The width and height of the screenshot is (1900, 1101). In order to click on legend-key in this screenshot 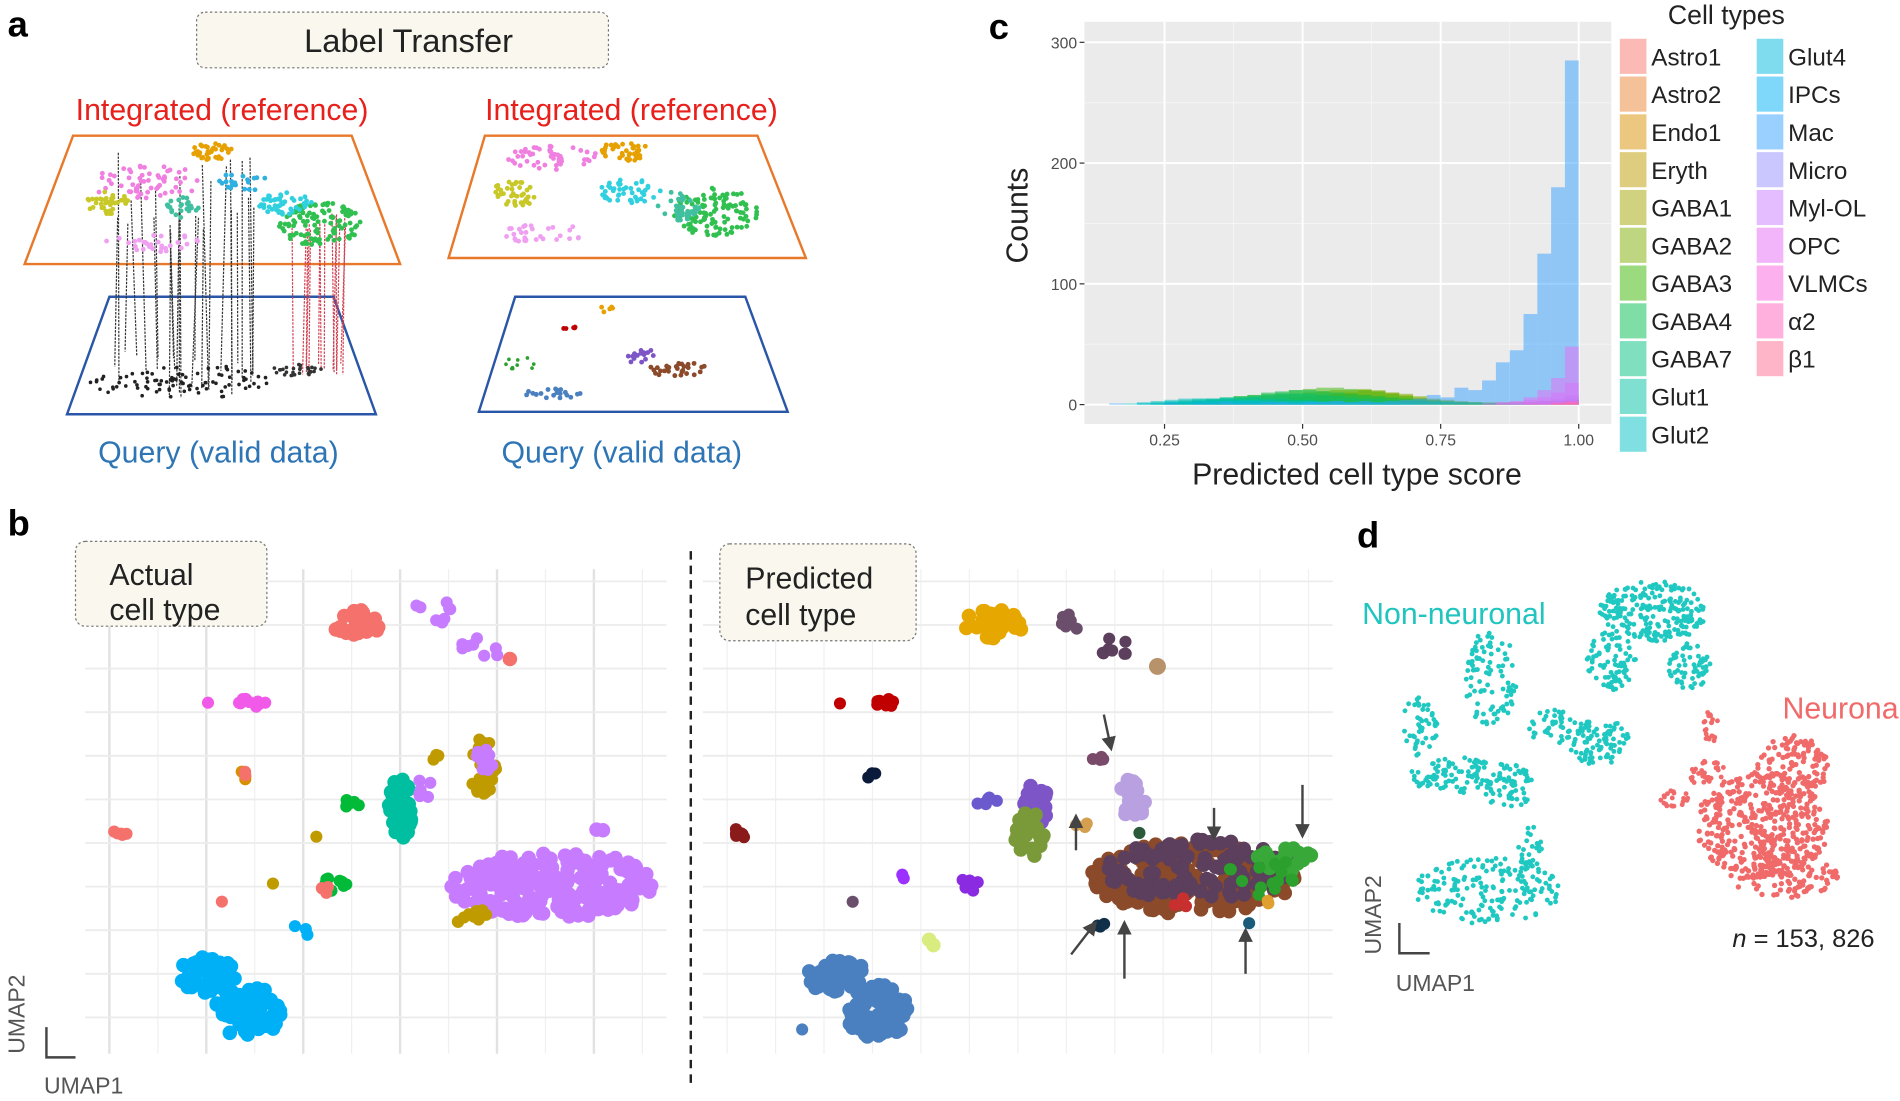, I will do `click(1770, 359)`.